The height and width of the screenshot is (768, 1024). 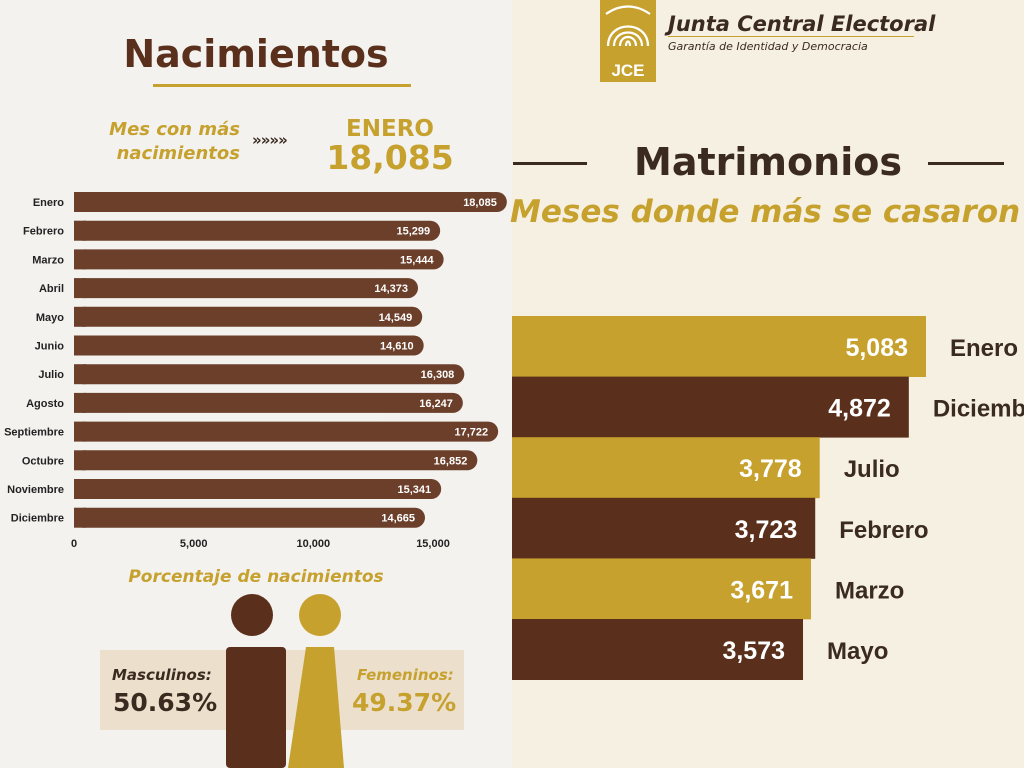 What do you see at coordinates (390, 129) in the screenshot?
I see `top-month-name: ENERO` at bounding box center [390, 129].